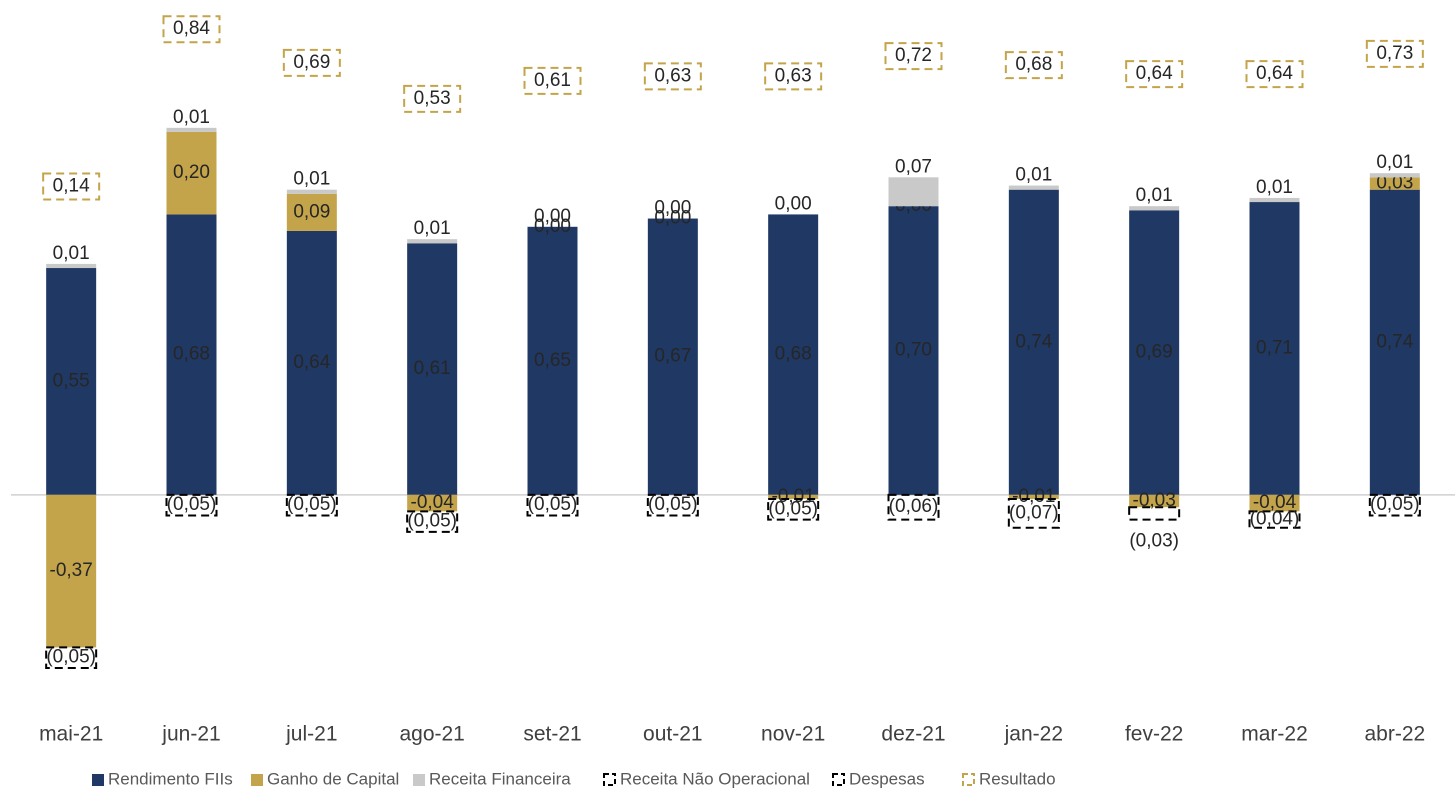  What do you see at coordinates (1394, 734) in the screenshot?
I see `x-tick-label: abr-22` at bounding box center [1394, 734].